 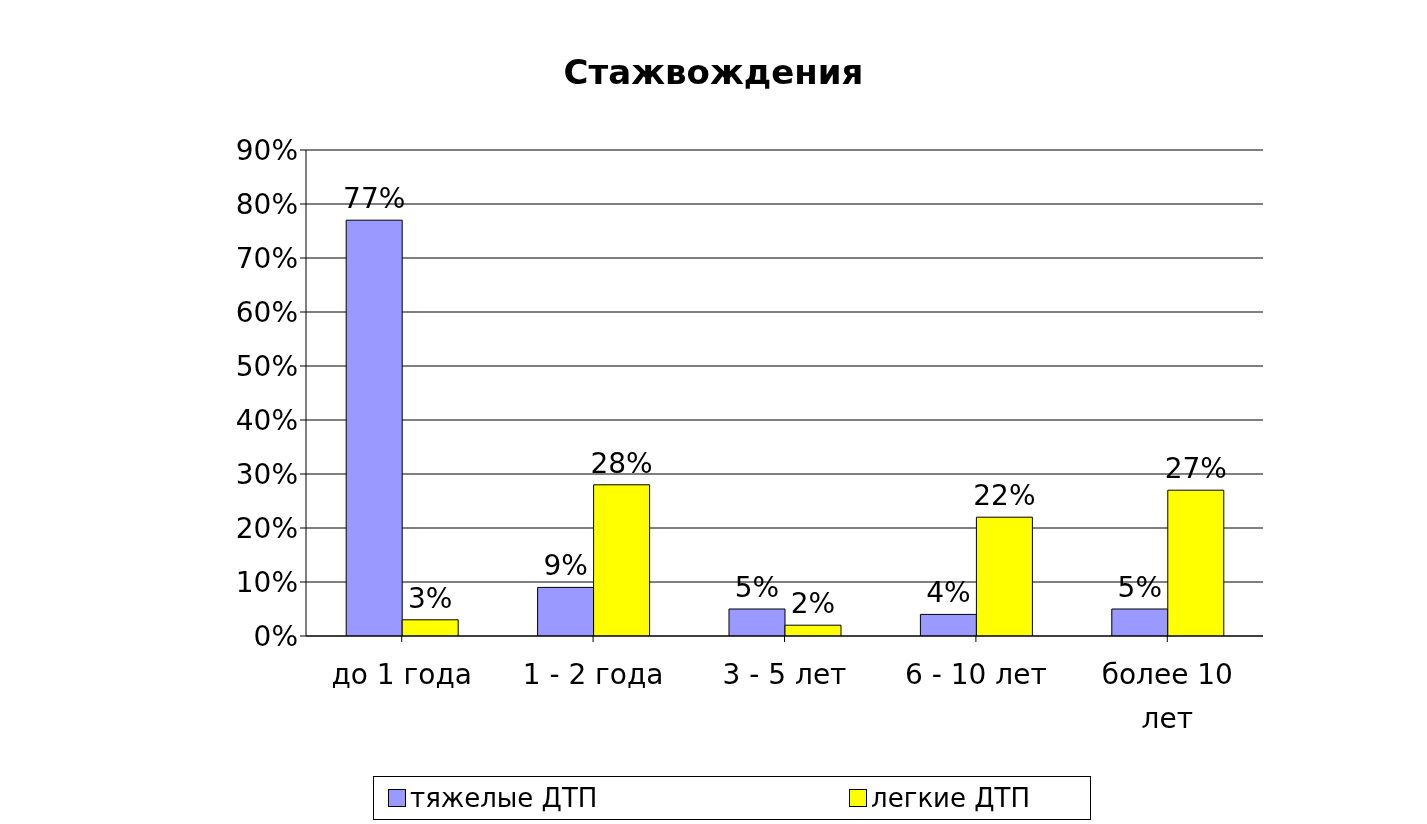 What do you see at coordinates (1167, 696) in the screenshot?
I see `x-tick-label: более 10 лет` at bounding box center [1167, 696].